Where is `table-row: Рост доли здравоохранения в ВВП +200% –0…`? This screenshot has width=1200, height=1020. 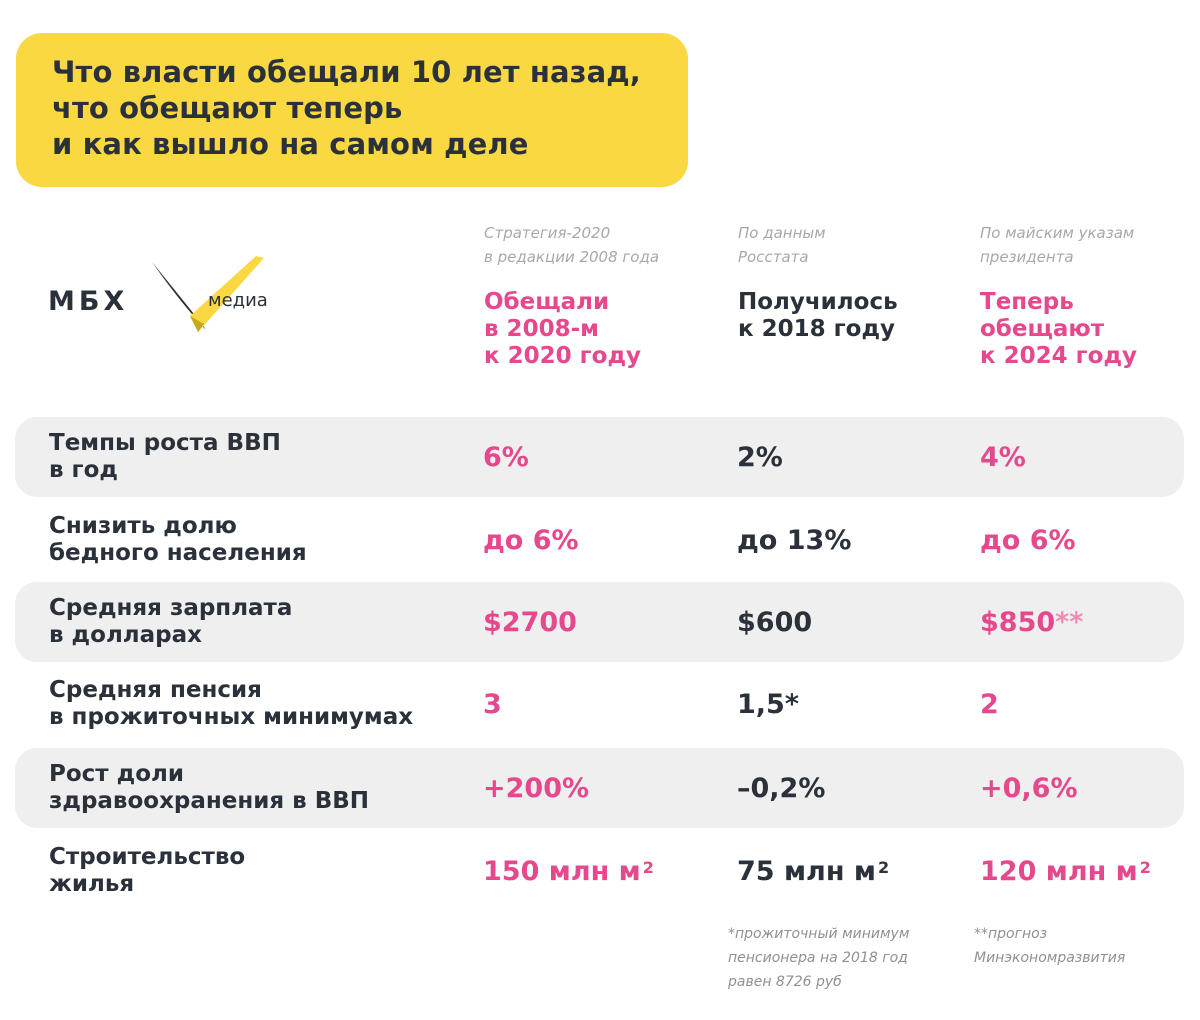 table-row: Рост доли здравоохранения в ВВП +200% –0… is located at coordinates (599, 788).